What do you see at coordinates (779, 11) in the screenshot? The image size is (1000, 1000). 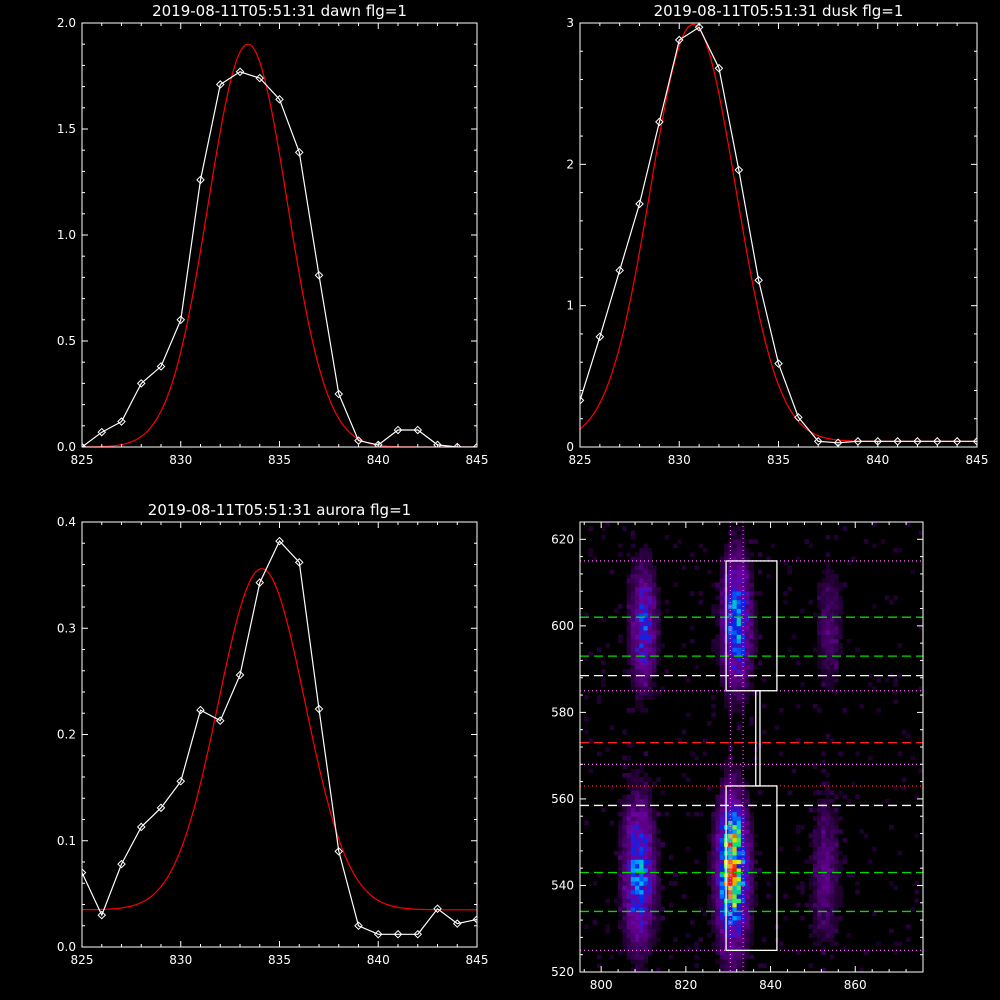 I see `panel-title: 2019-08-11T05:51:31 dusk flg=1` at bounding box center [779, 11].